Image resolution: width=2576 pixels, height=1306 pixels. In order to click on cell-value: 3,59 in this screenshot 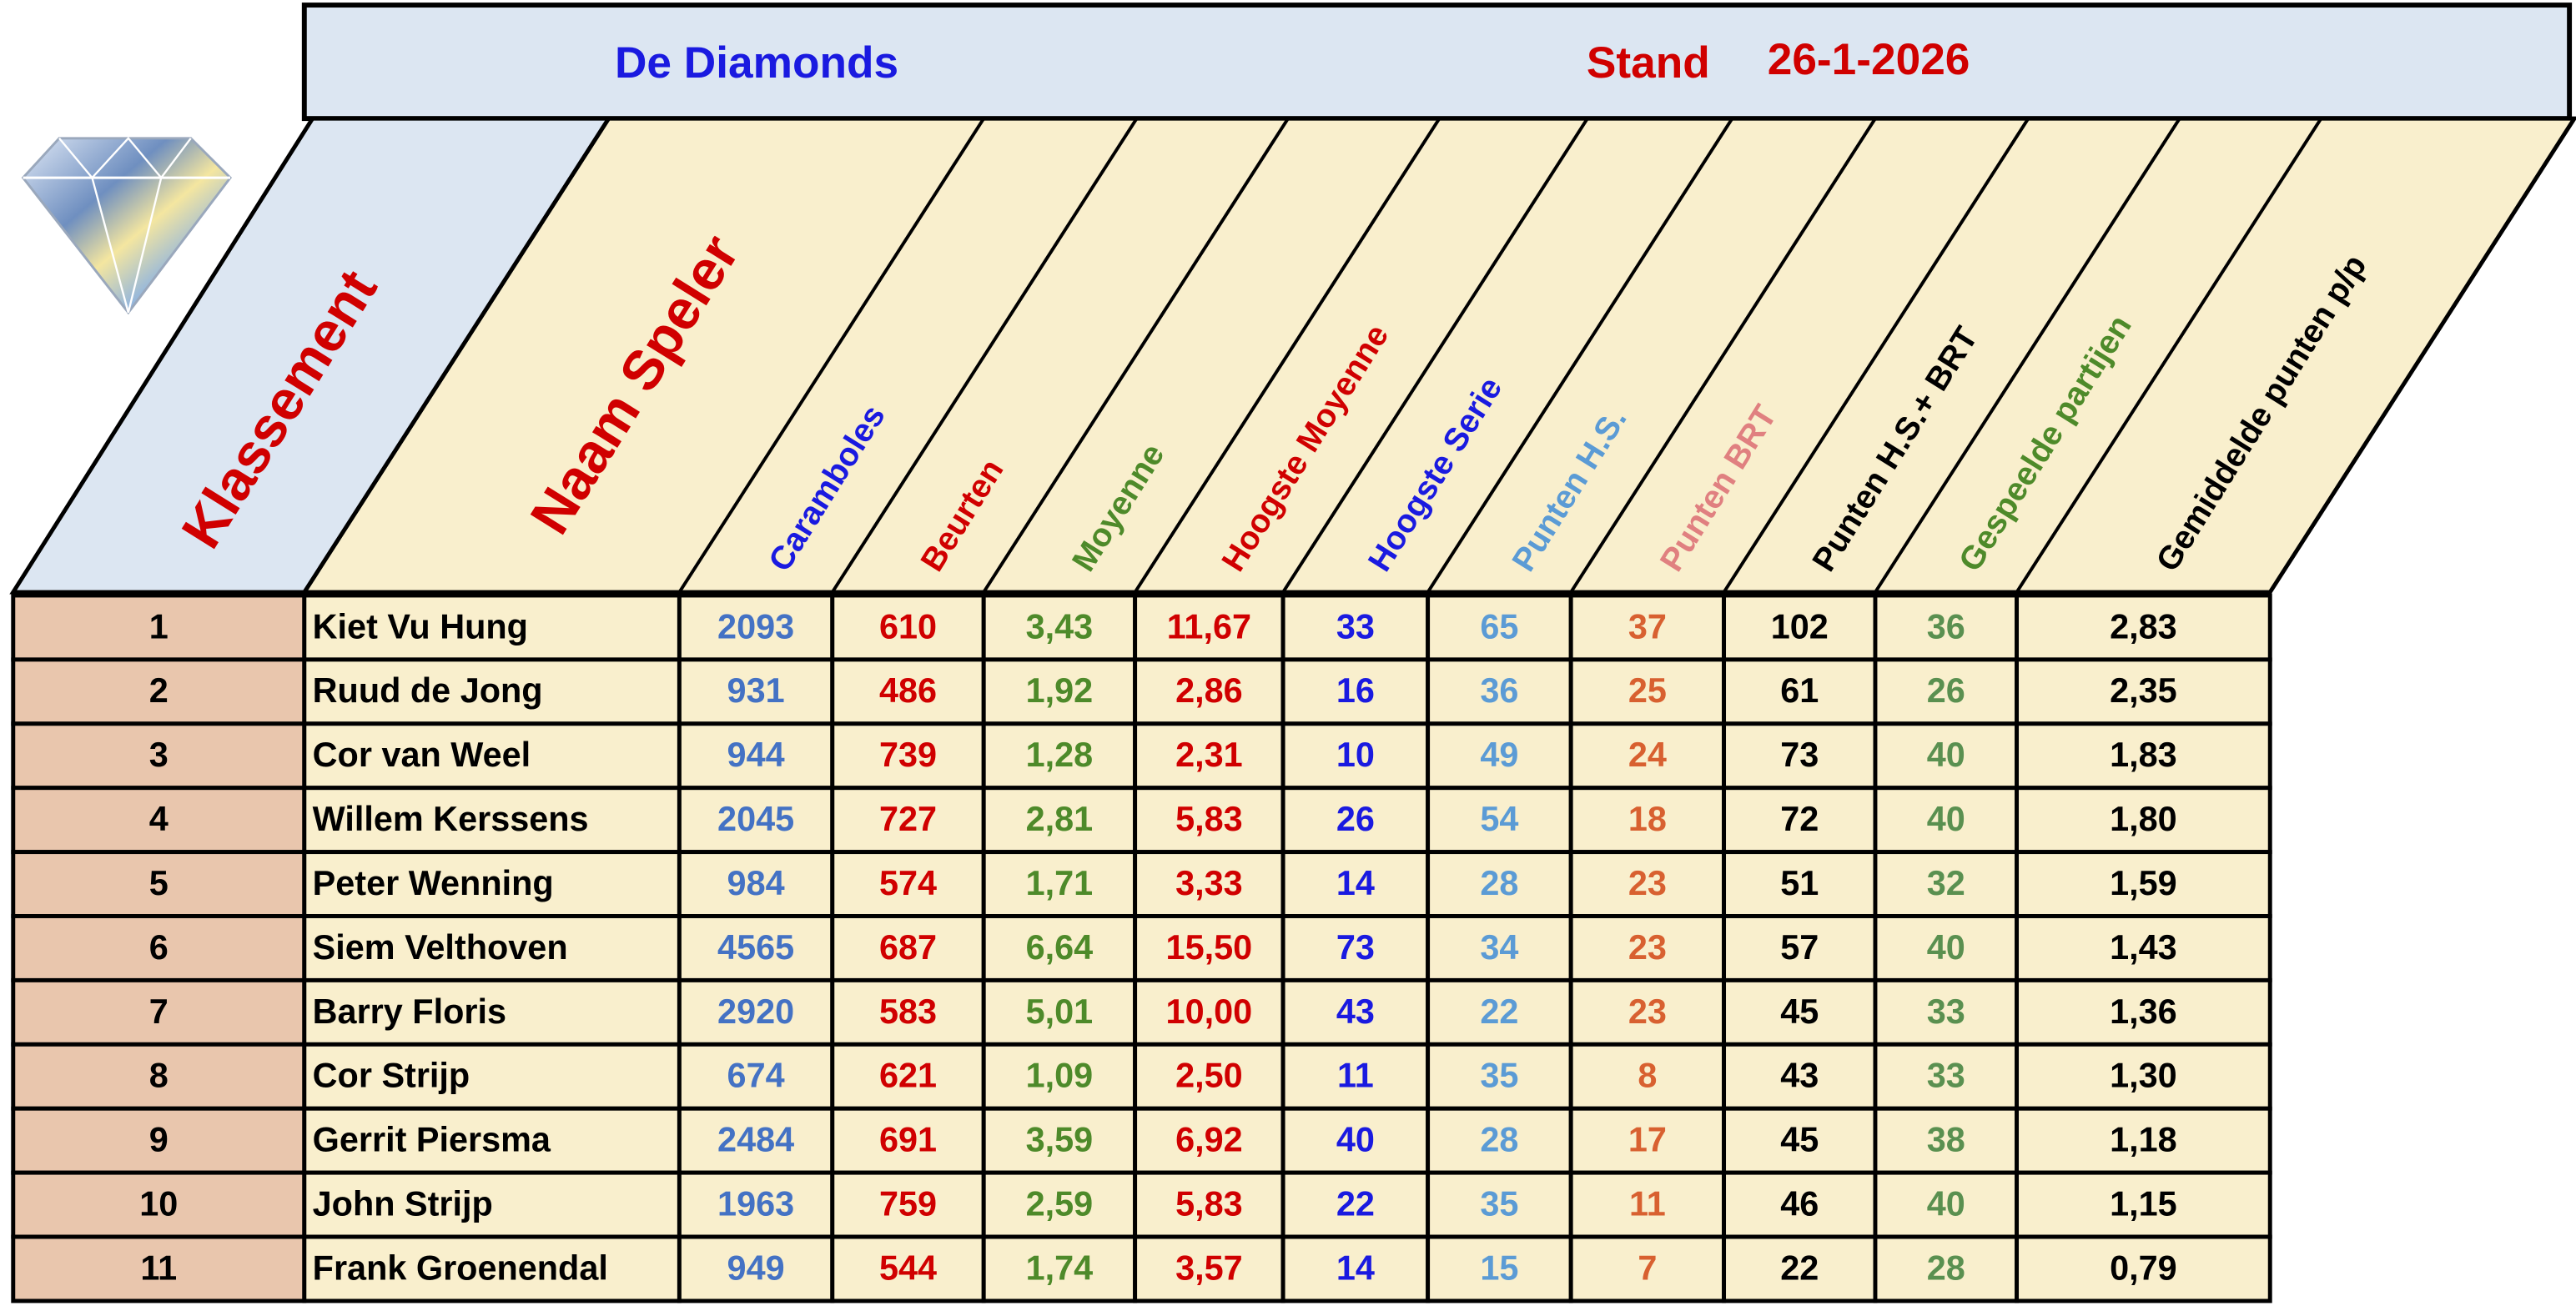, I will do `click(1060, 1140)`.